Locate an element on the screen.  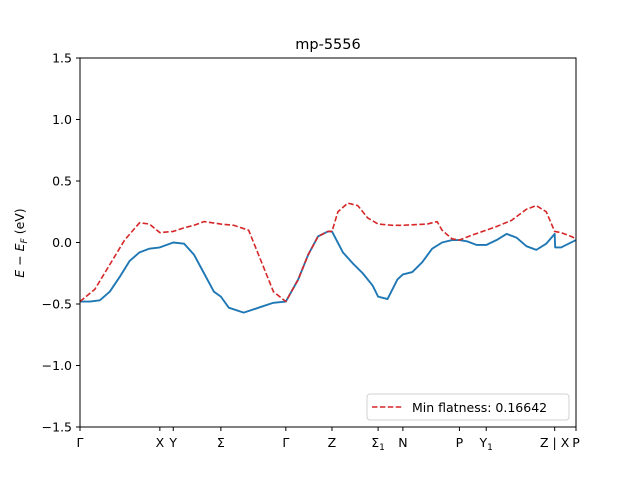
x-tick-label: Σ1 is located at coordinates (378, 444).